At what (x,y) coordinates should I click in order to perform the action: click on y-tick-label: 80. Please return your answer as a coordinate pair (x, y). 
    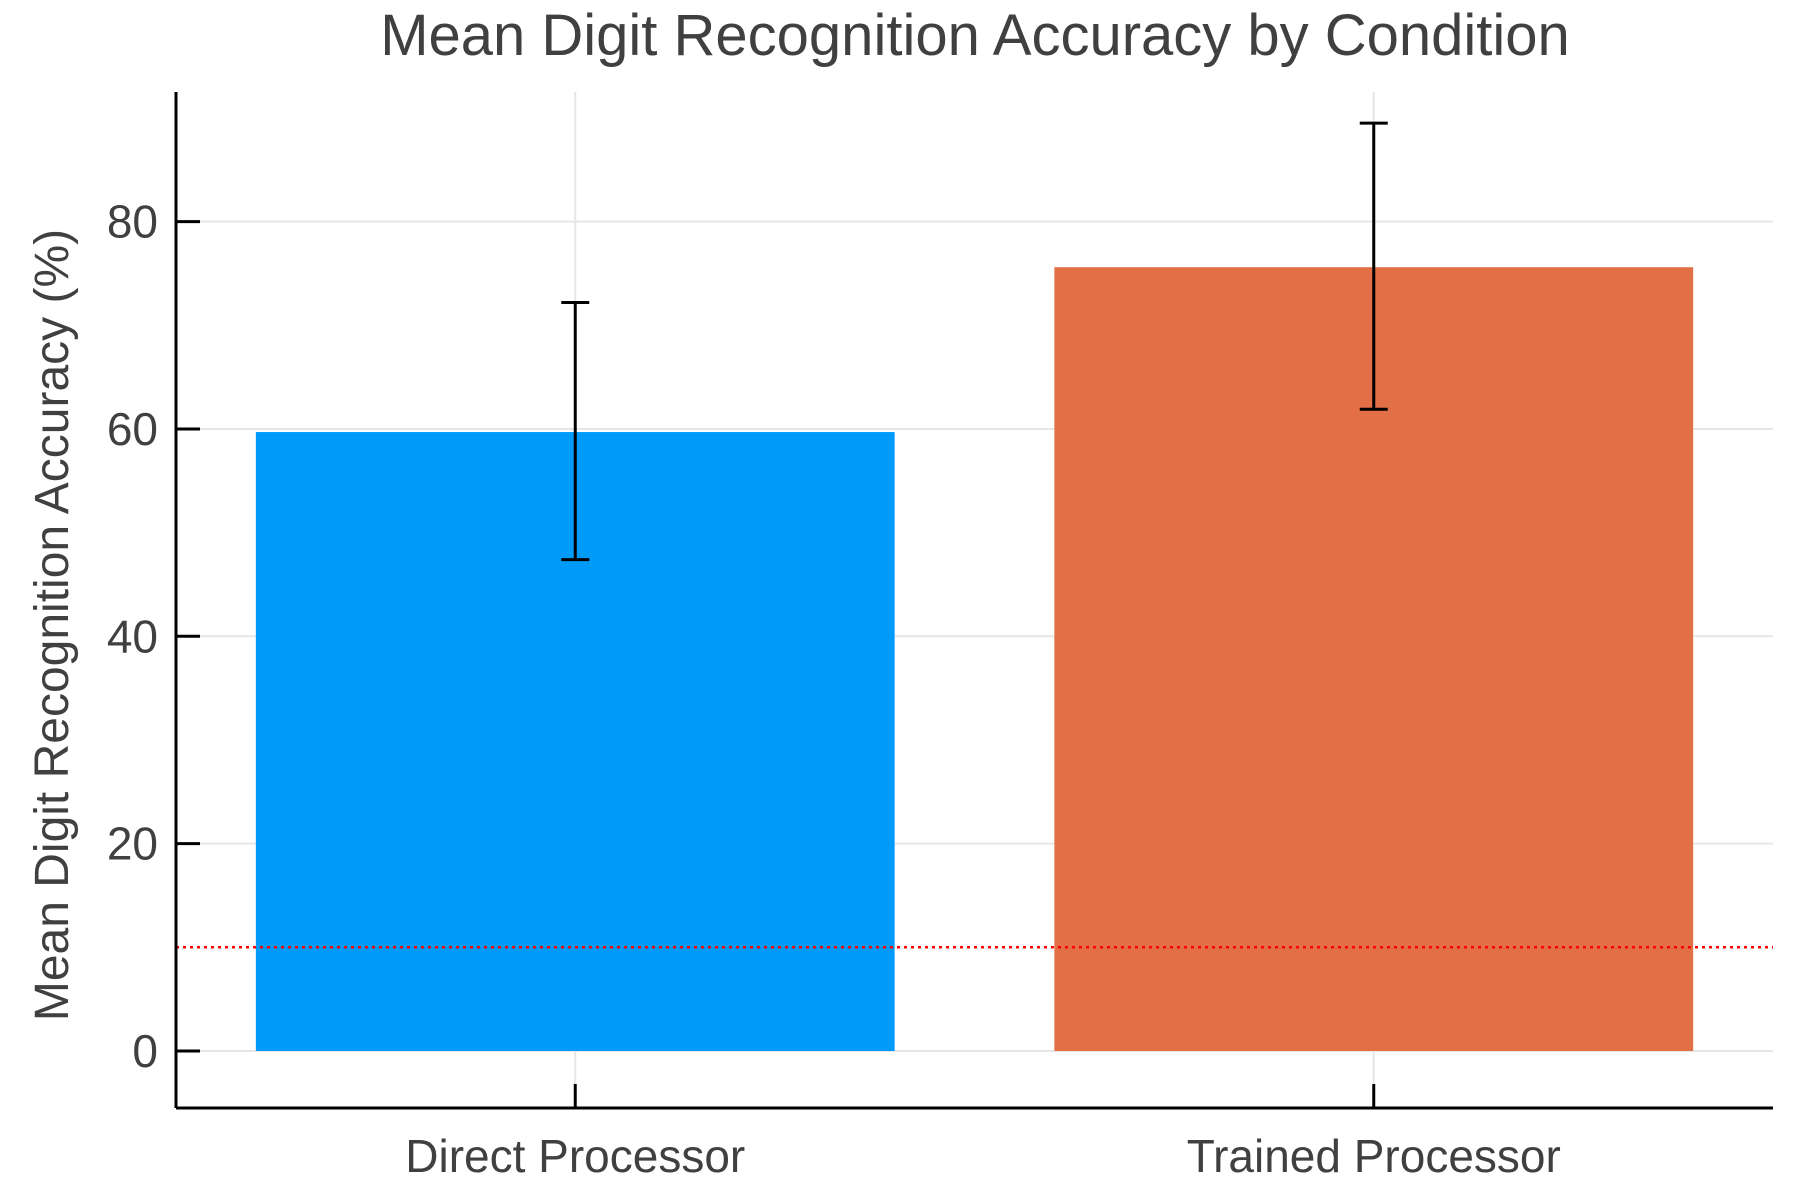
    Looking at the image, I should click on (132, 222).